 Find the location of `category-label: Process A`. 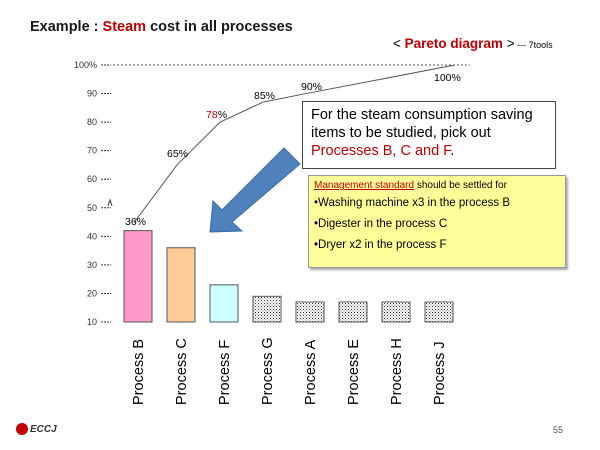

category-label: Process A is located at coordinates (311, 372).